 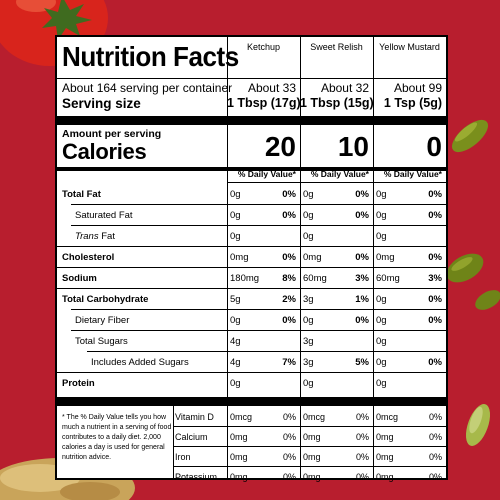 What do you see at coordinates (235, 299) in the screenshot?
I see `nutrient-amount: 5g` at bounding box center [235, 299].